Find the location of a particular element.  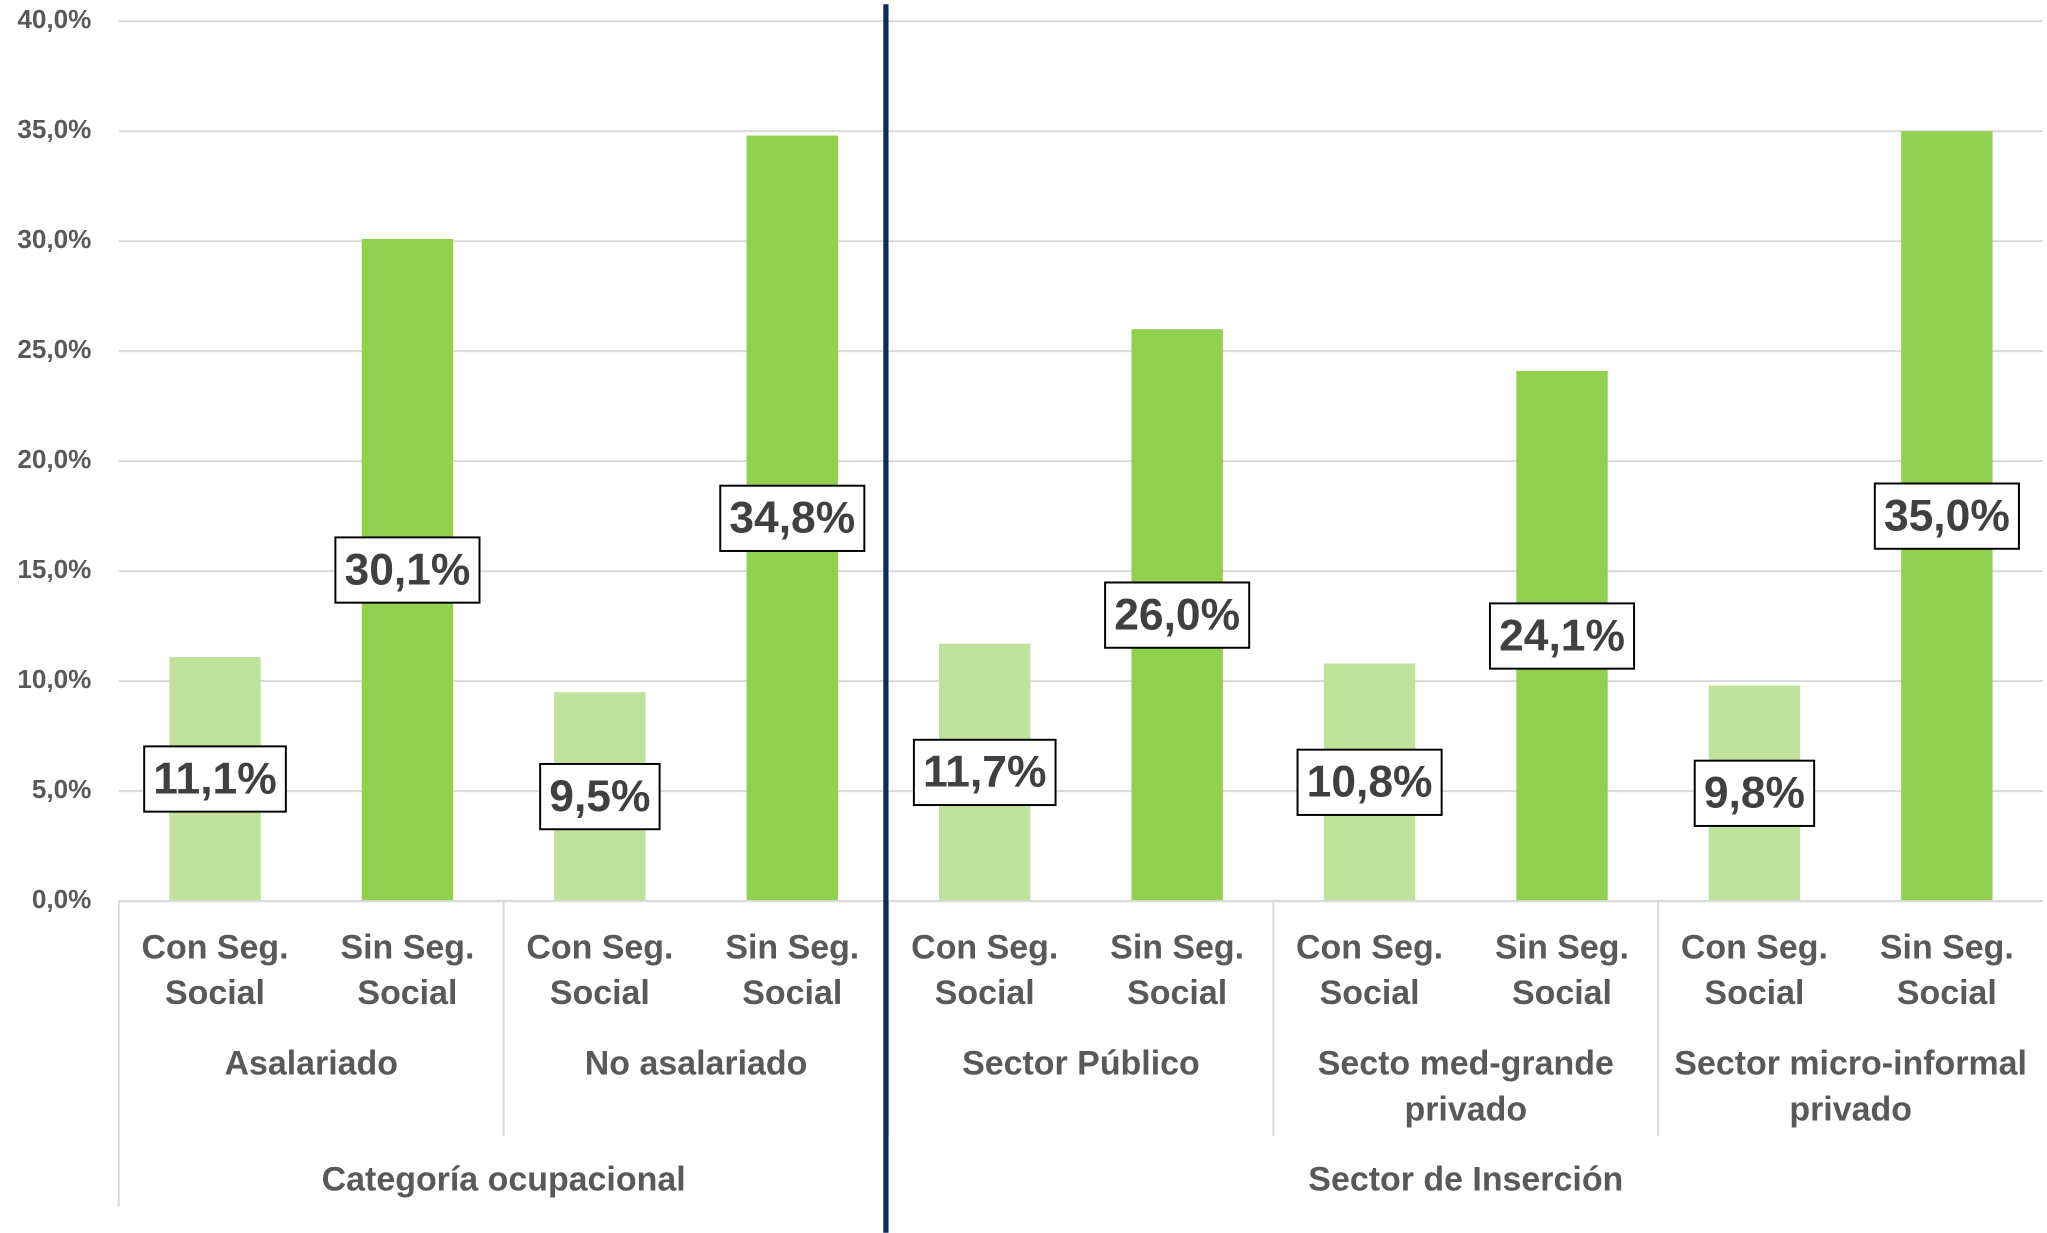

data-label: 26,0% is located at coordinates (1177, 614).